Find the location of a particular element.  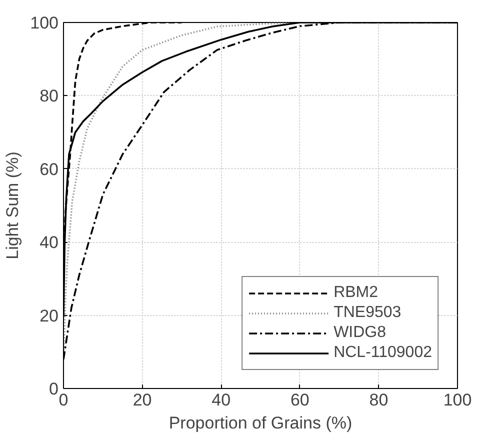

y-tick-label: 40 is located at coordinates (49, 242).